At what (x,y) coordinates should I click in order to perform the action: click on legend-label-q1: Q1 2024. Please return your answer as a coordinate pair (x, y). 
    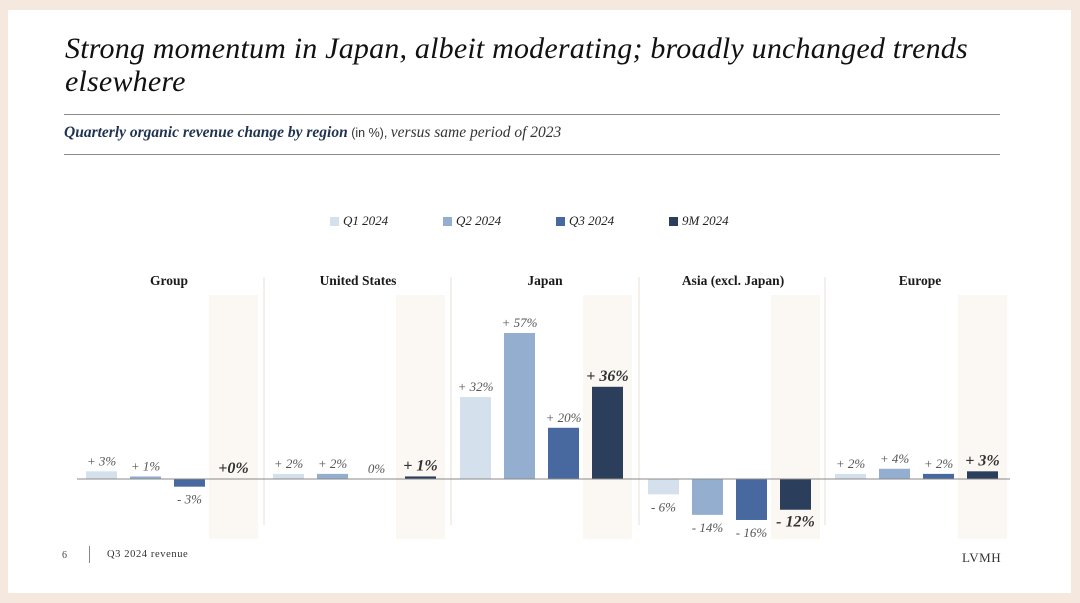
    Looking at the image, I should click on (366, 220).